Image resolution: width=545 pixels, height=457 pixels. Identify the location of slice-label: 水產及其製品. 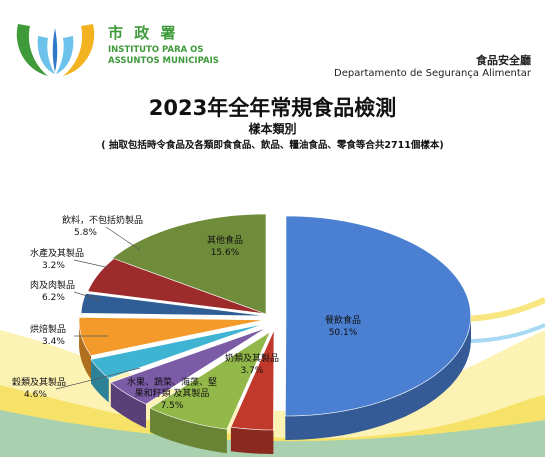
(57, 253).